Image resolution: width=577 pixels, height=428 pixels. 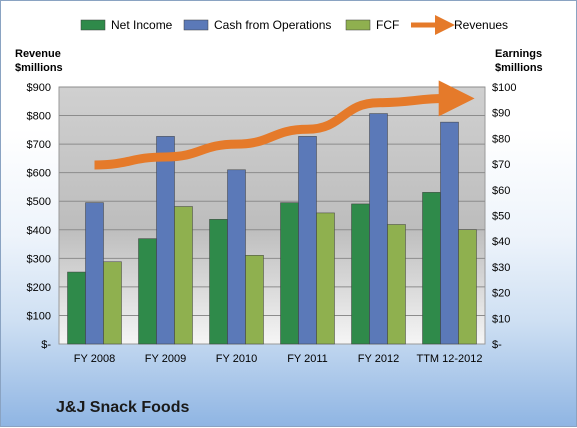 What do you see at coordinates (94, 359) in the screenshot?
I see `x-tick-label: FY 2008` at bounding box center [94, 359].